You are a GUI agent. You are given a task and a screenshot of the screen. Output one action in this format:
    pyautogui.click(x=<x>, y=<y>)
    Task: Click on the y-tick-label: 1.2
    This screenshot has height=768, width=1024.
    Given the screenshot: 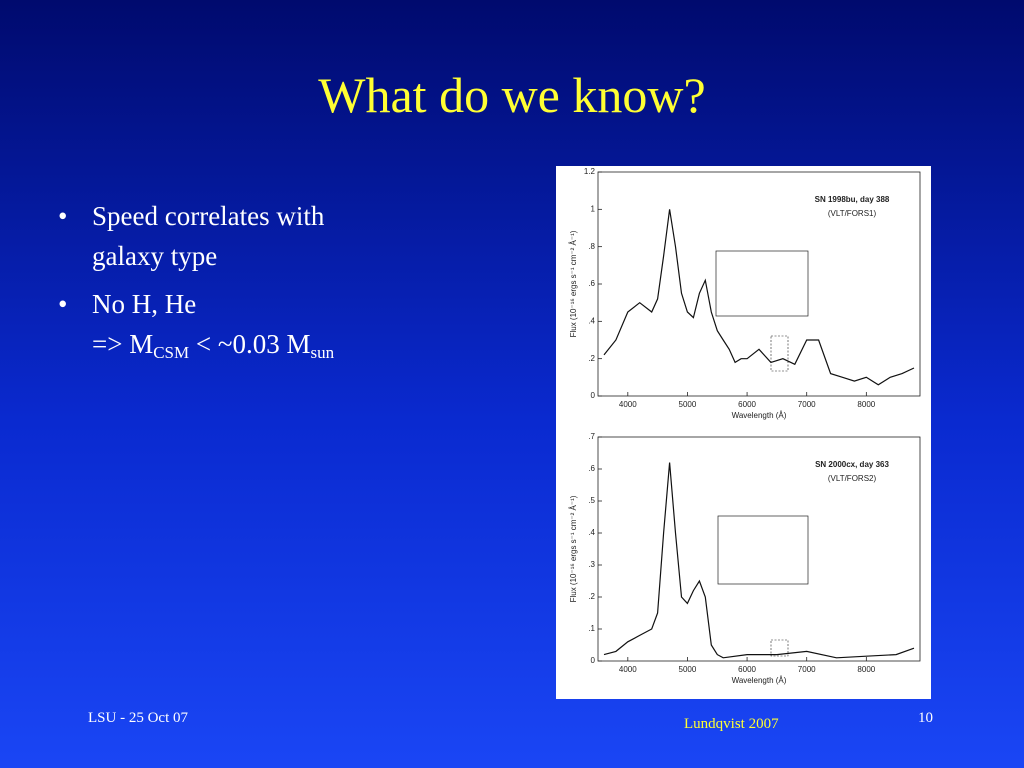 What is the action you would take?
    pyautogui.click(x=590, y=171)
    